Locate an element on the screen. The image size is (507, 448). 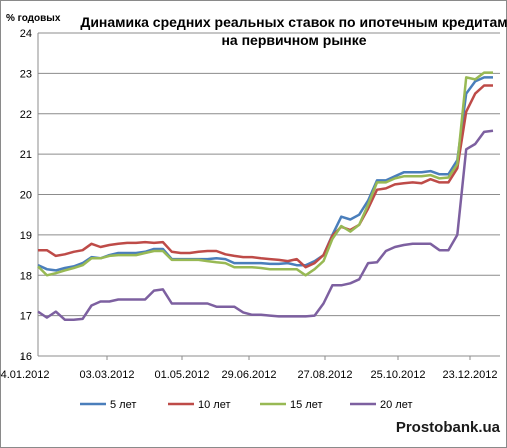
legend-label: 15 лет is located at coordinates (306, 405).